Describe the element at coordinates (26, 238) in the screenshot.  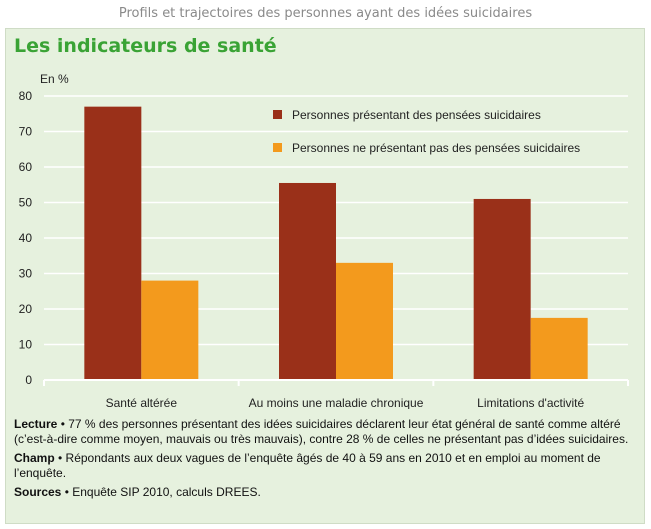
I see `y-tick-label: 40` at that location.